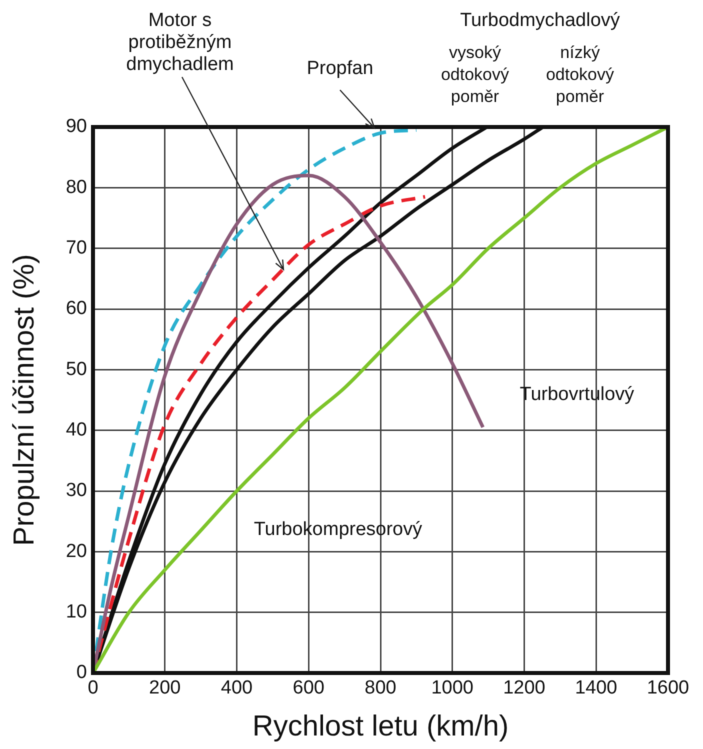  Describe the element at coordinates (76, 127) in the screenshot. I see `y-tick-label: 90` at that location.